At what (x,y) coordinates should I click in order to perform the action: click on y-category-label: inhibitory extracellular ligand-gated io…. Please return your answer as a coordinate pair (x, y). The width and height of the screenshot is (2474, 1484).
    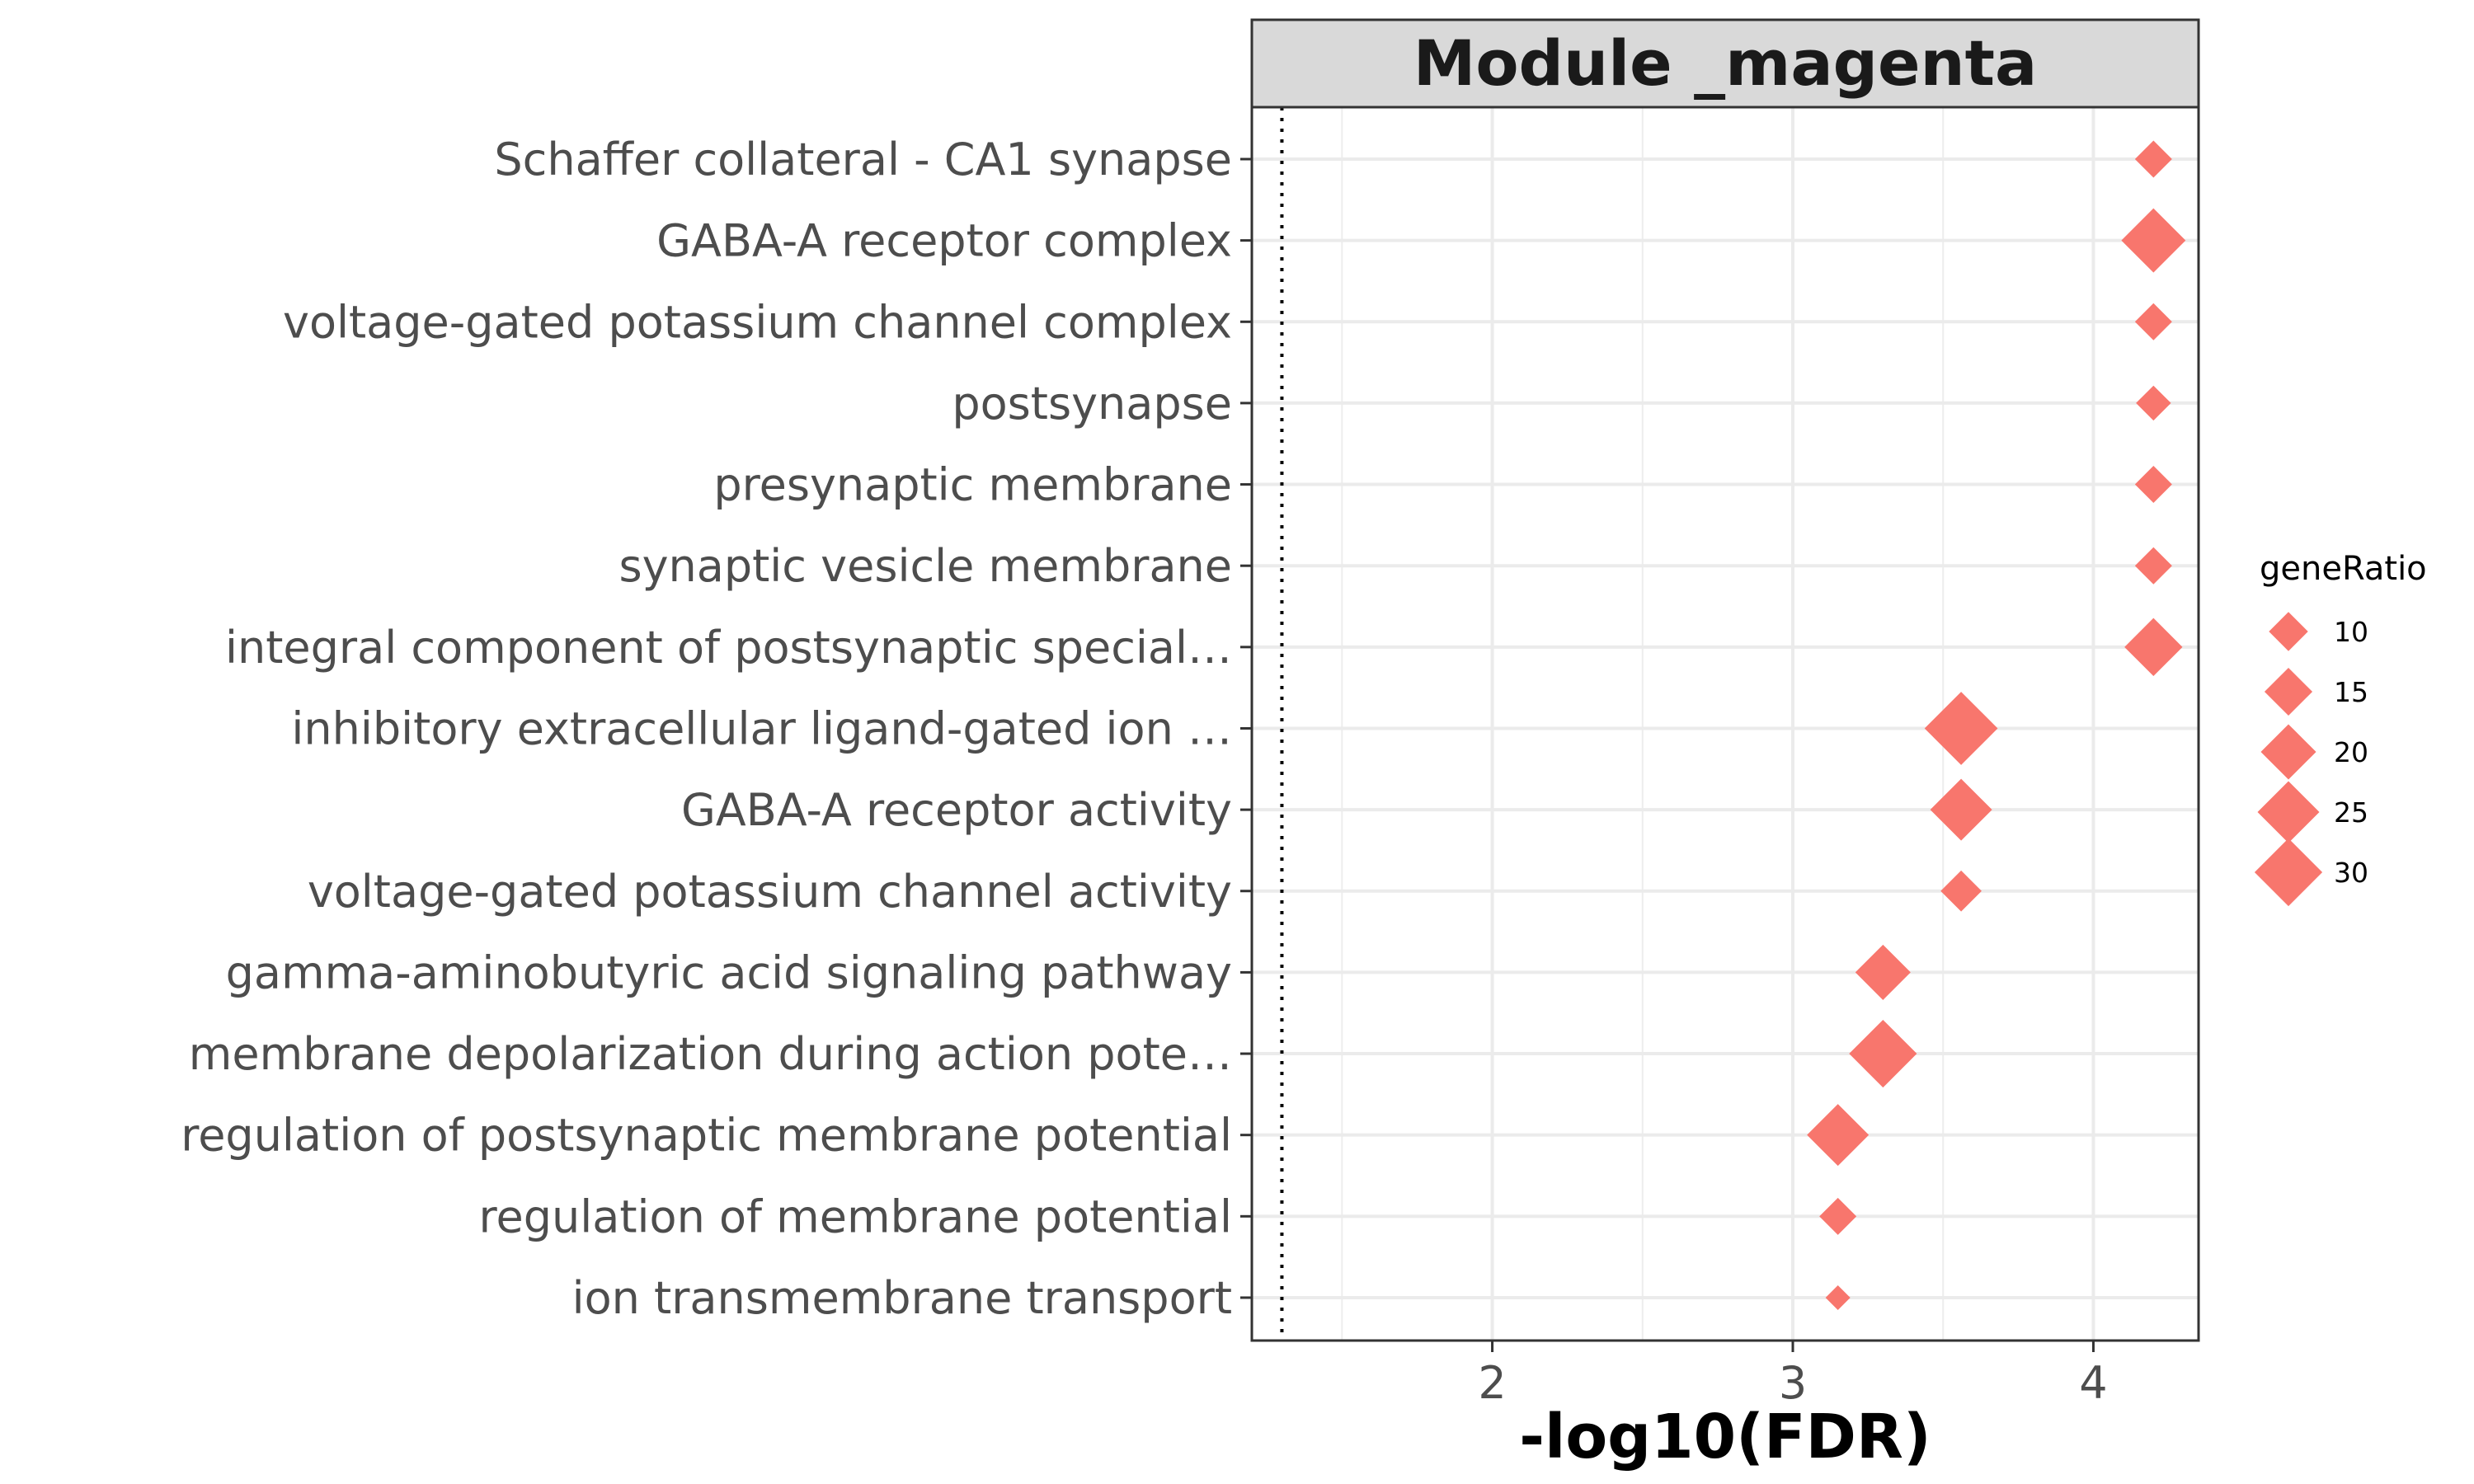
    Looking at the image, I should click on (761, 728).